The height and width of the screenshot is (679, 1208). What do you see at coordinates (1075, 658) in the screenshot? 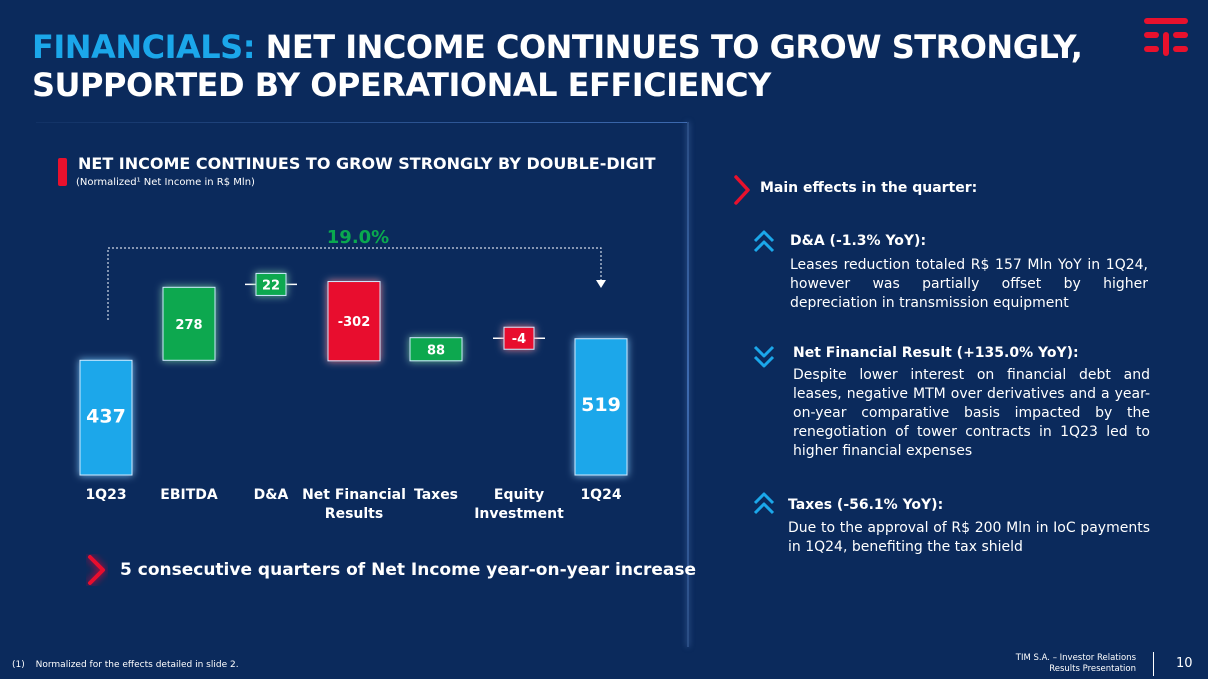
I see `footer-company-line1: TIM S.A. – Investor Relations` at bounding box center [1075, 658].